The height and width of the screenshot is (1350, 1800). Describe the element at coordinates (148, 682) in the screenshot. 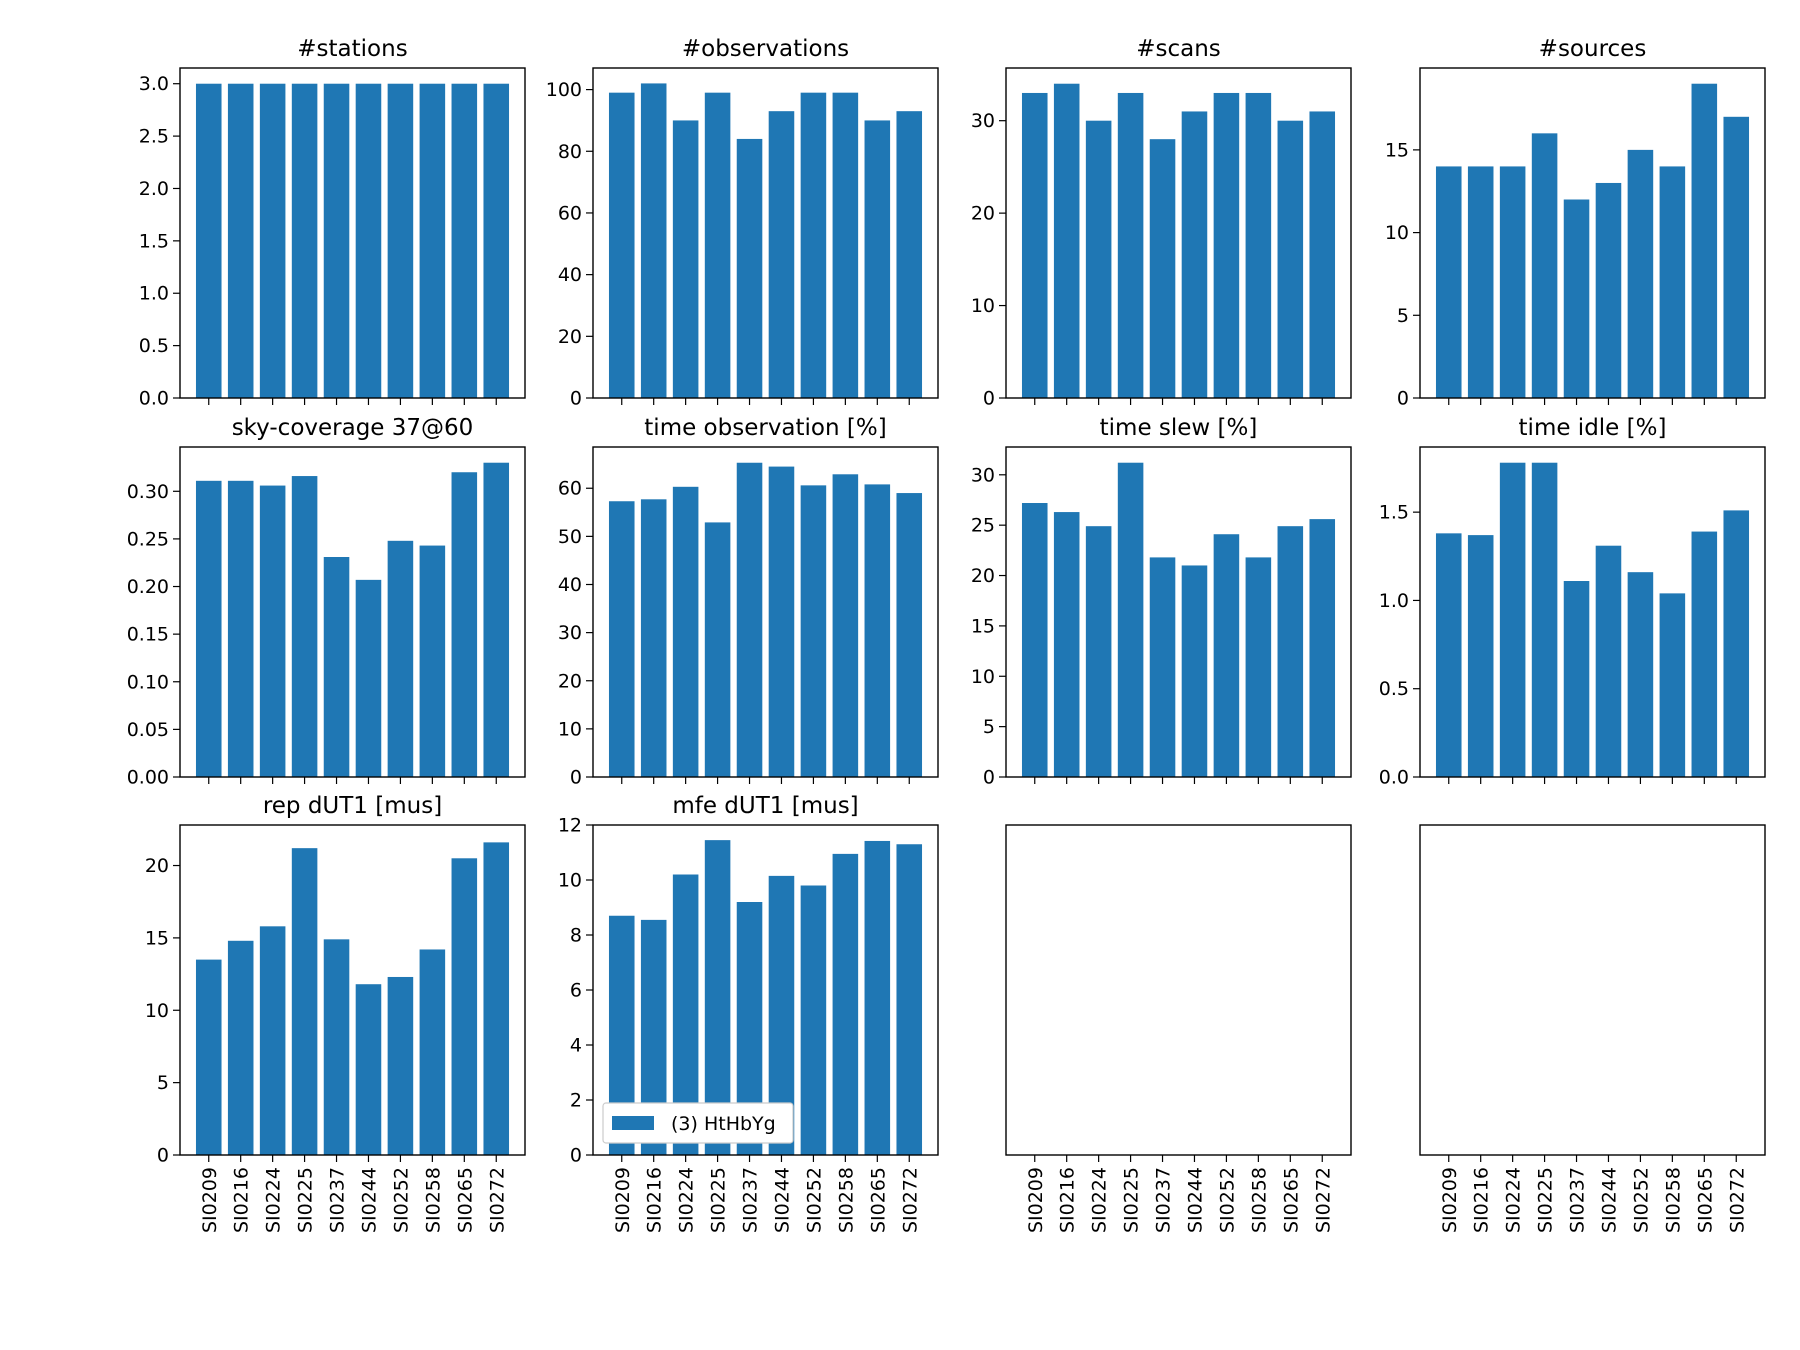

I see `y-tick-label: 0.10` at that location.